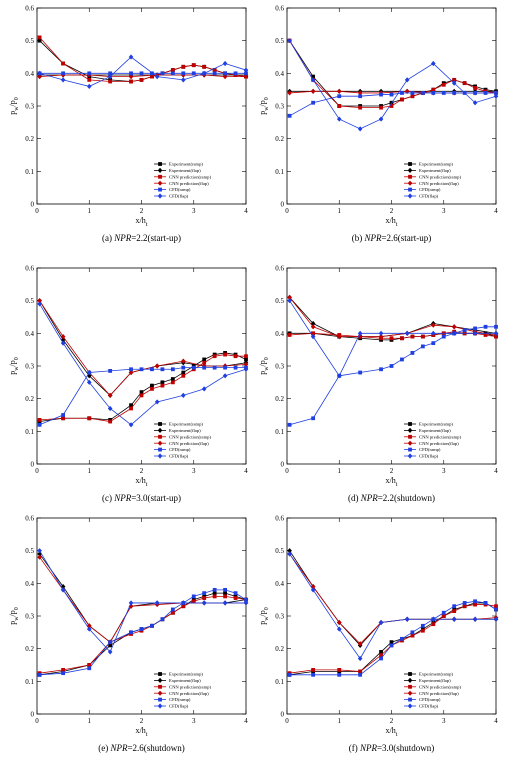 The height and width of the screenshot is (765, 529). I want to click on label-part: =3.0(start-up), so click(156, 498).